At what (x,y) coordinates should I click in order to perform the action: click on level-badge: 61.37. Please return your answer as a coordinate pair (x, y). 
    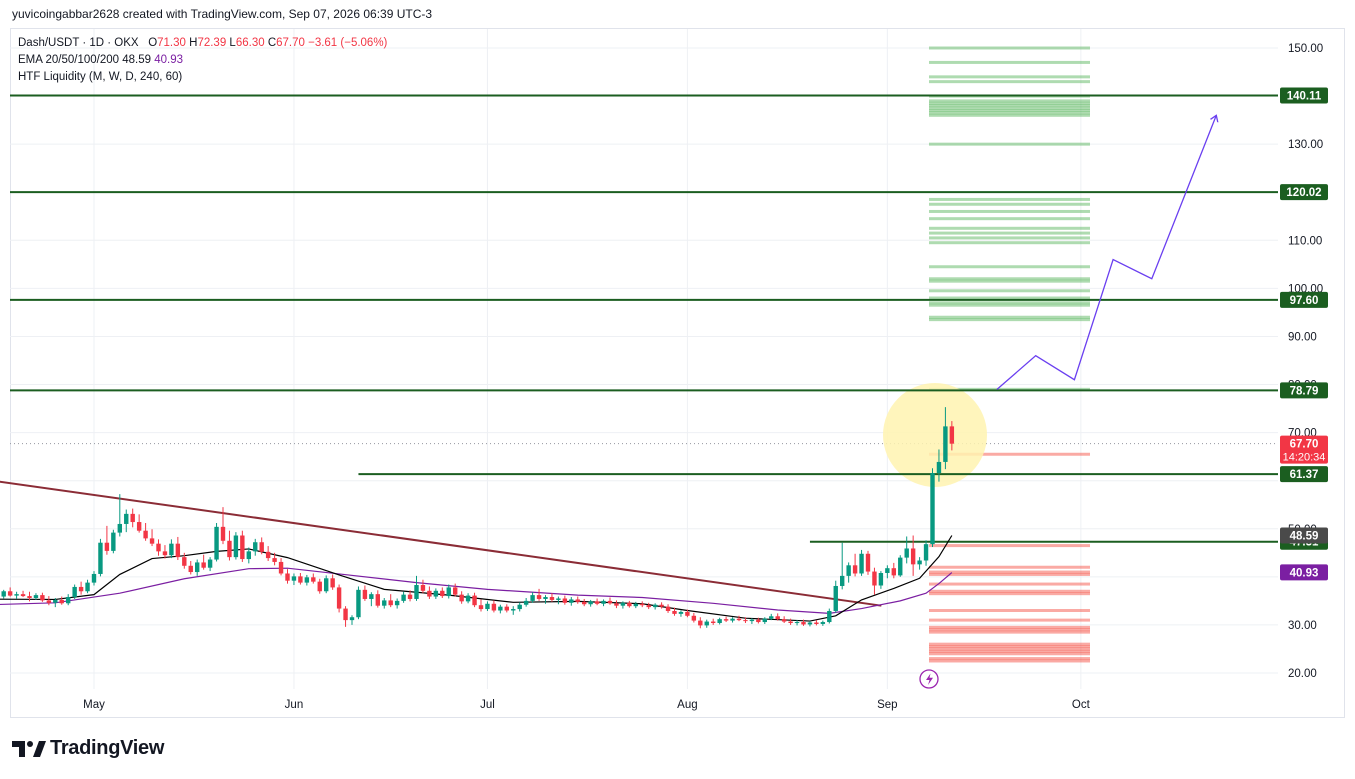
    Looking at the image, I should click on (1304, 474).